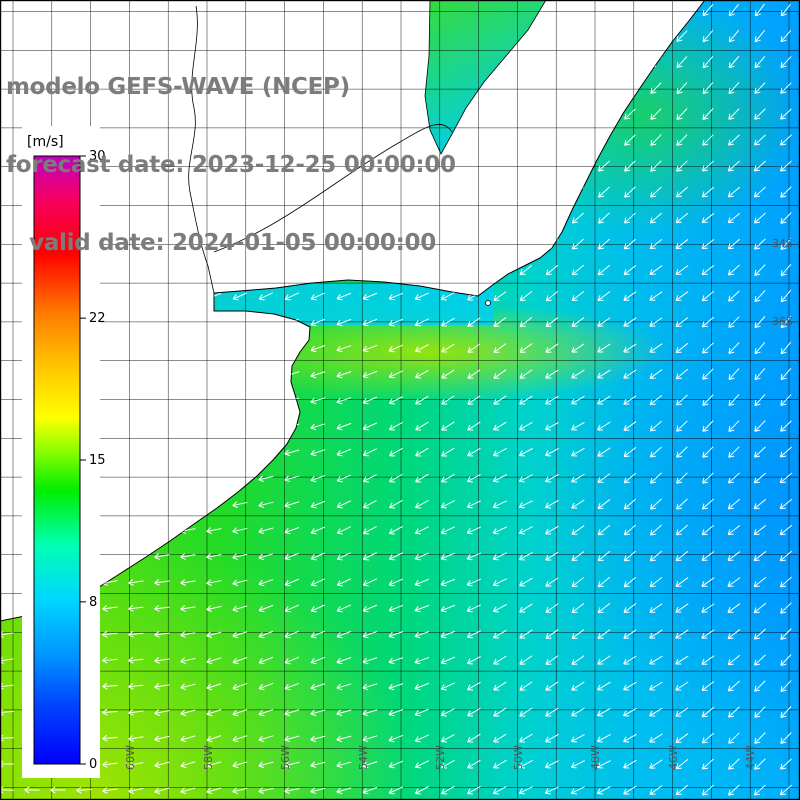 The image size is (800, 800). Describe the element at coordinates (750, 757) in the screenshot. I see `lon-label: 44W` at that location.